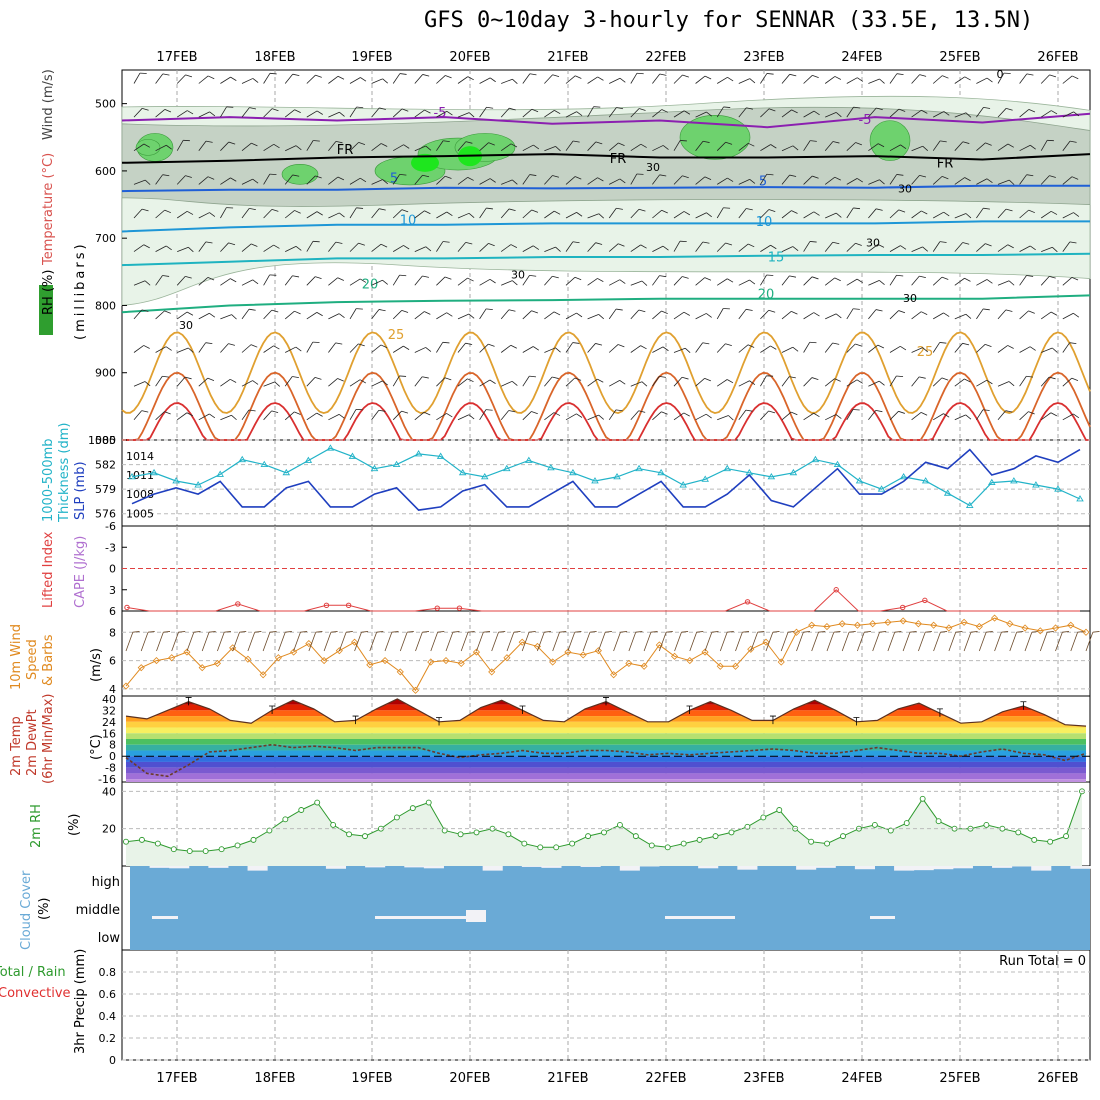 The image size is (1100, 1100). What do you see at coordinates (606, 653) in the screenshot?
I see `panel-frame-wind10` at bounding box center [606, 653].